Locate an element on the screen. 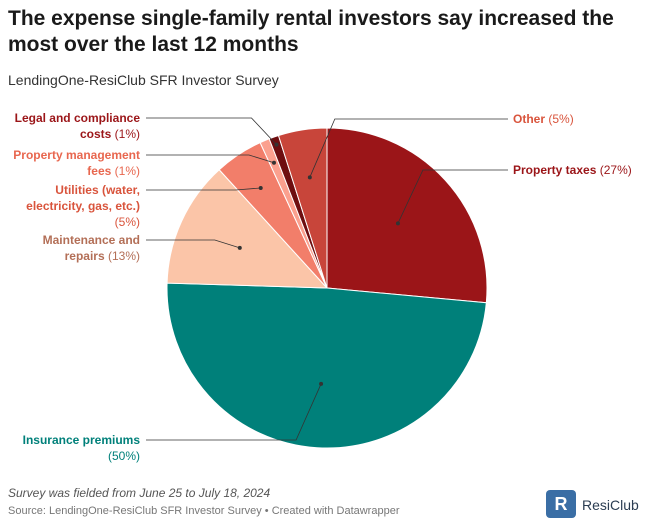 Image resolution: width=650 pixels, height=521 pixels. slice-name: Insurance premiums is located at coordinates (81, 440).